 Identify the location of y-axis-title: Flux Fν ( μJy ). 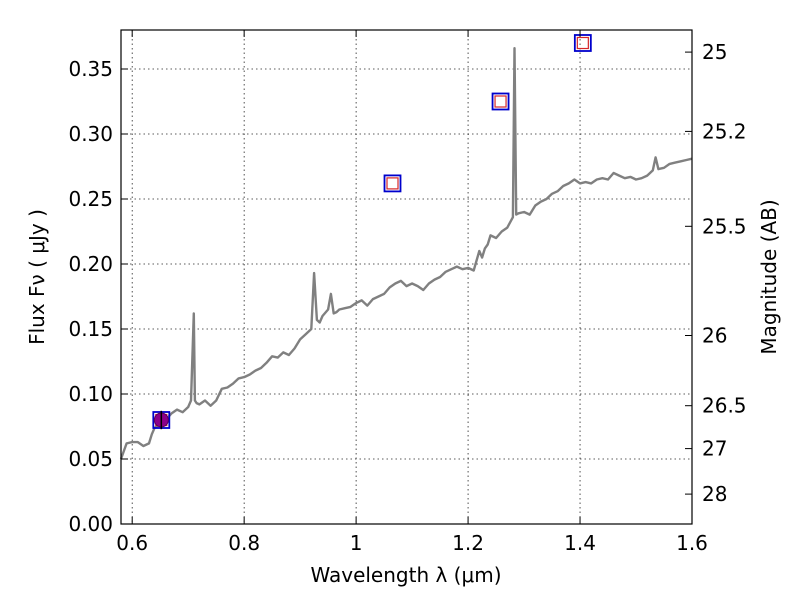
(37, 277).